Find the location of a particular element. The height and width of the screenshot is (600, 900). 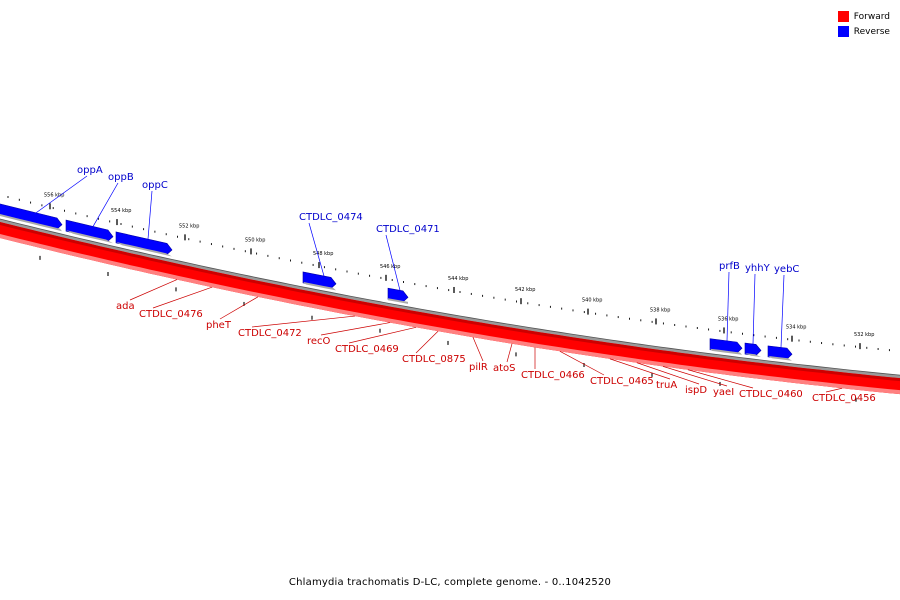

forward-gene-label: recO is located at coordinates (319, 341).